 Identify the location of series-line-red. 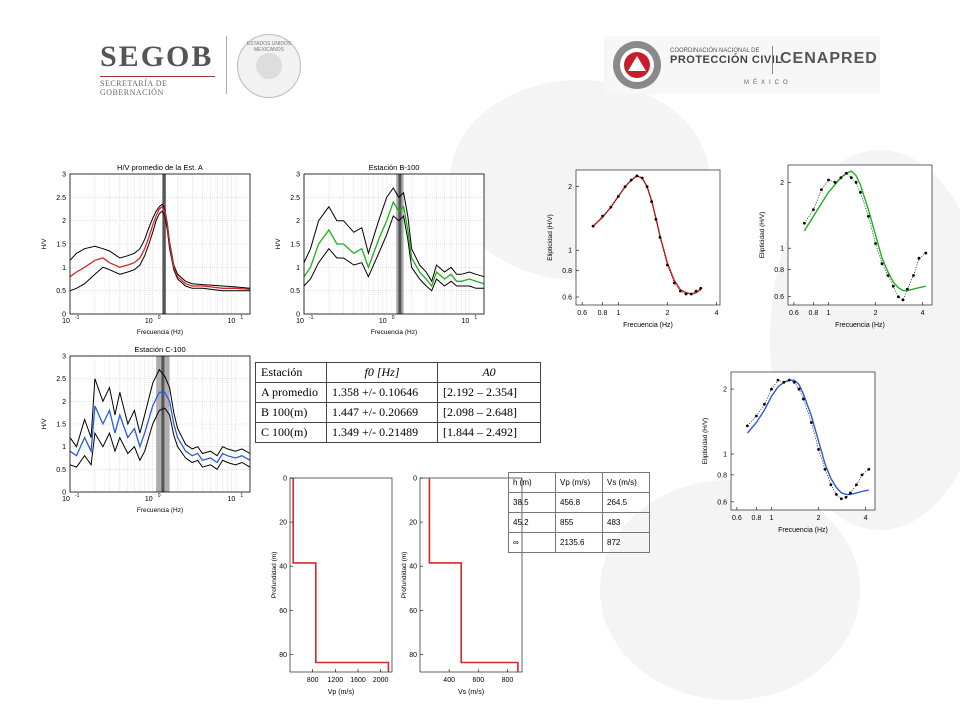
(160, 247).